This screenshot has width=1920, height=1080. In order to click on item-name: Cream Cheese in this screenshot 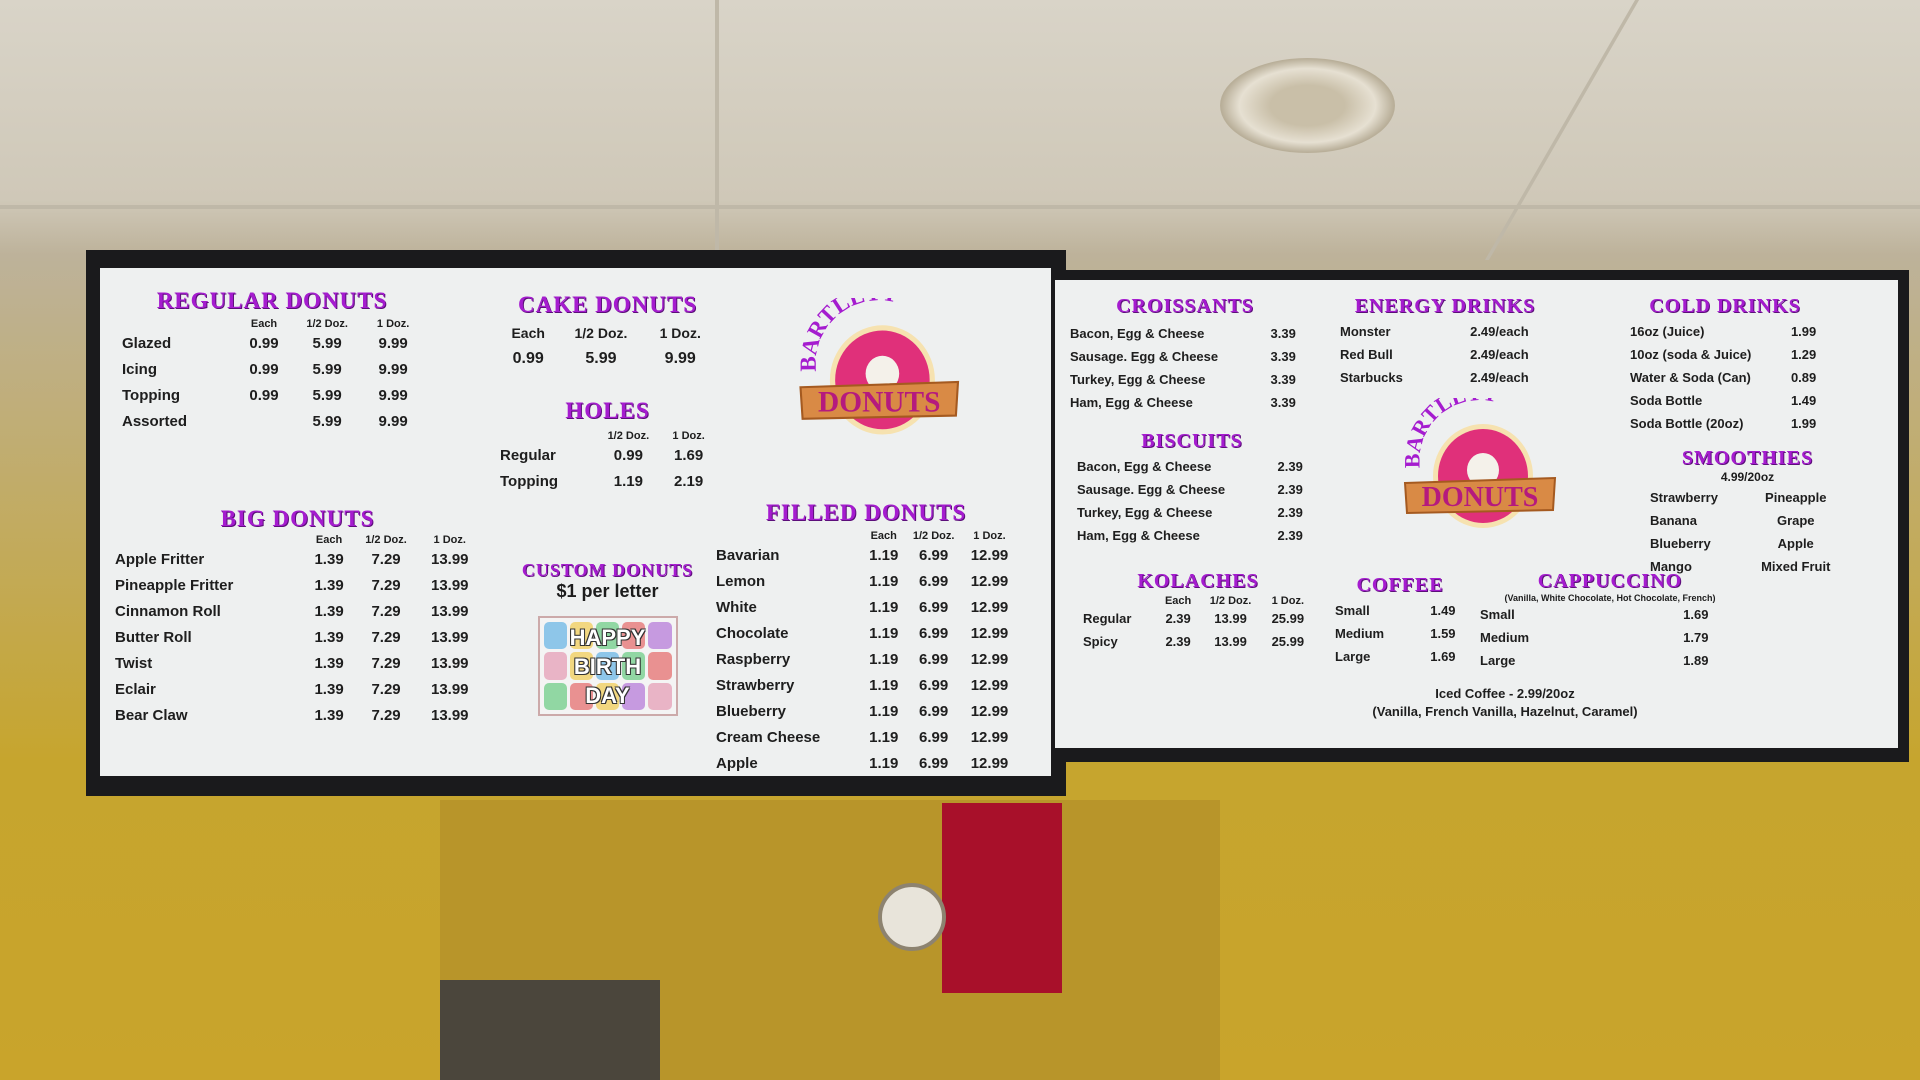, I will do `click(768, 737)`.